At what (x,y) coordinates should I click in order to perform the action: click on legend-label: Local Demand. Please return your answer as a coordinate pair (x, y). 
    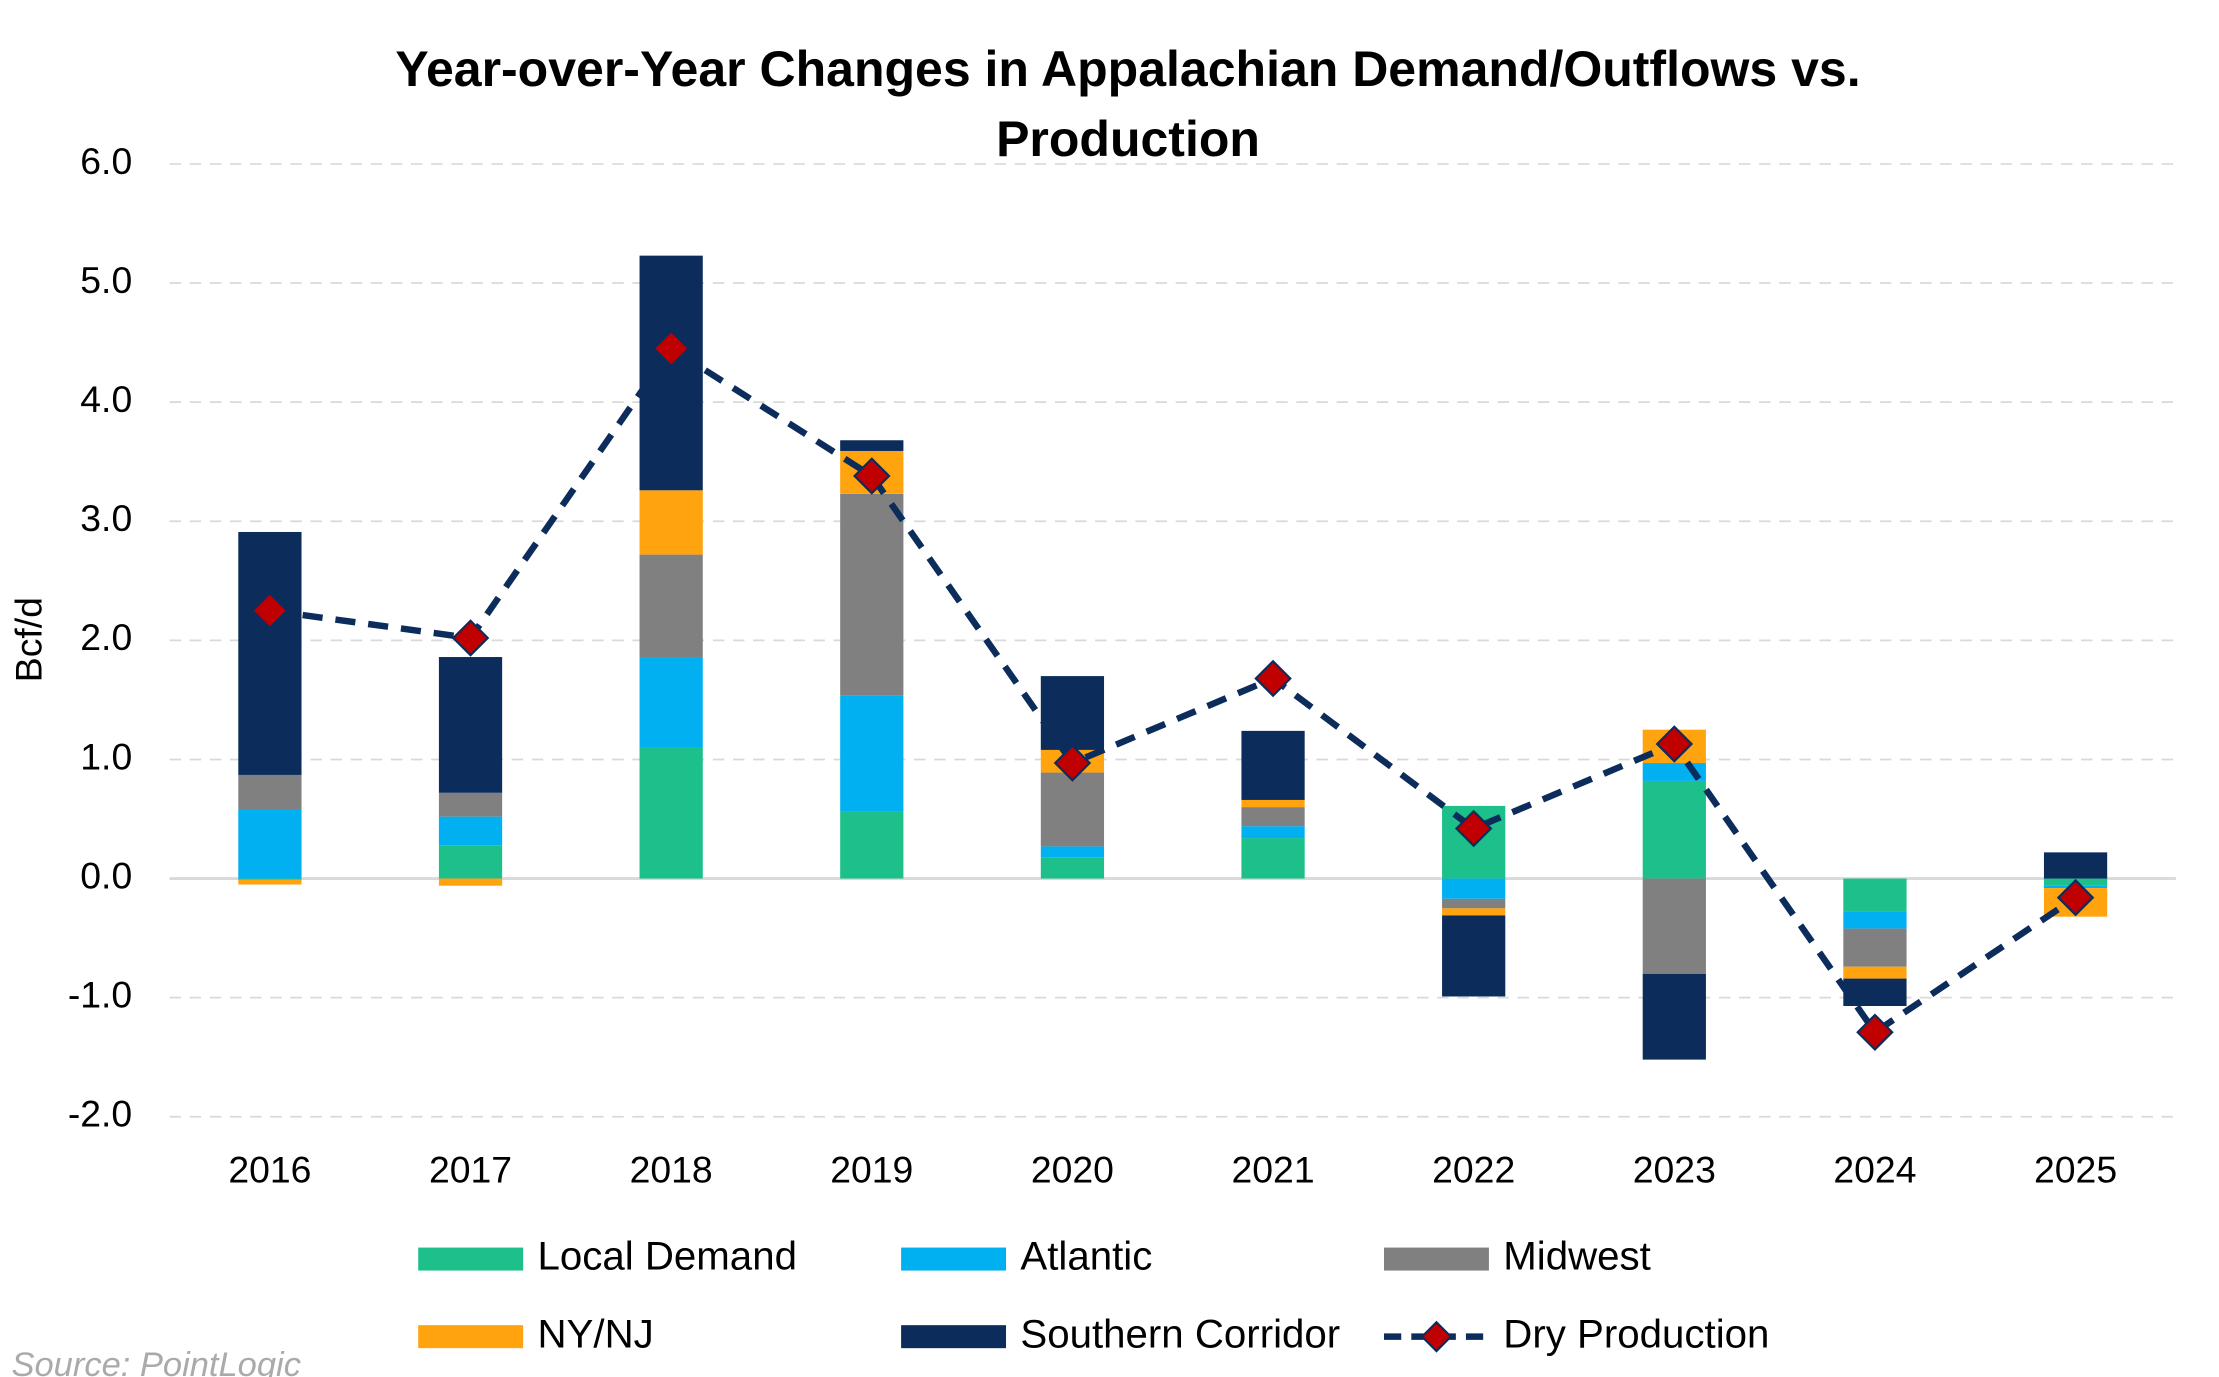
    Looking at the image, I should click on (667, 1256).